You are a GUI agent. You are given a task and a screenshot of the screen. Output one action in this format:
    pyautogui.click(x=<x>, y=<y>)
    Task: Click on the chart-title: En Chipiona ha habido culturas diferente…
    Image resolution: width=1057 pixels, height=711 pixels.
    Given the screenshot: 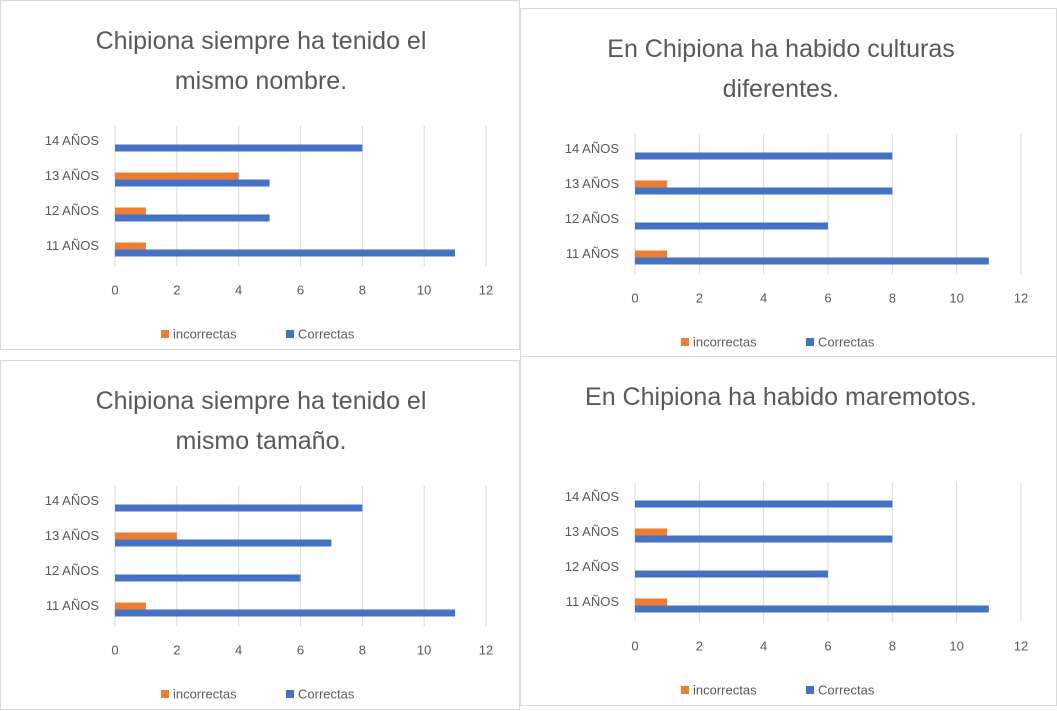 What is the action you would take?
    pyautogui.click(x=781, y=69)
    